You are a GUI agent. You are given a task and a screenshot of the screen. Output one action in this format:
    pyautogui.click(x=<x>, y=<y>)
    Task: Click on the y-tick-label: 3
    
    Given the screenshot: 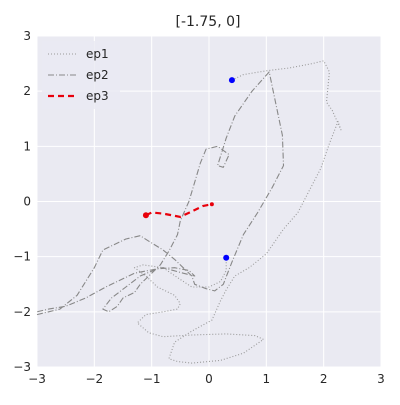 What is the action you would take?
    pyautogui.click(x=27, y=36)
    